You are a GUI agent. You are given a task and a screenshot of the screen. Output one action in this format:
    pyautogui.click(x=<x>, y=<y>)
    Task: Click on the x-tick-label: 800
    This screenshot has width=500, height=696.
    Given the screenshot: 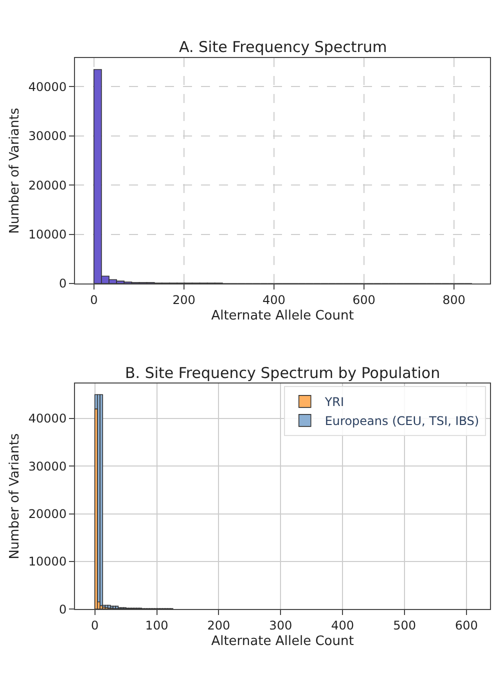 What is the action you would take?
    pyautogui.click(x=454, y=299)
    